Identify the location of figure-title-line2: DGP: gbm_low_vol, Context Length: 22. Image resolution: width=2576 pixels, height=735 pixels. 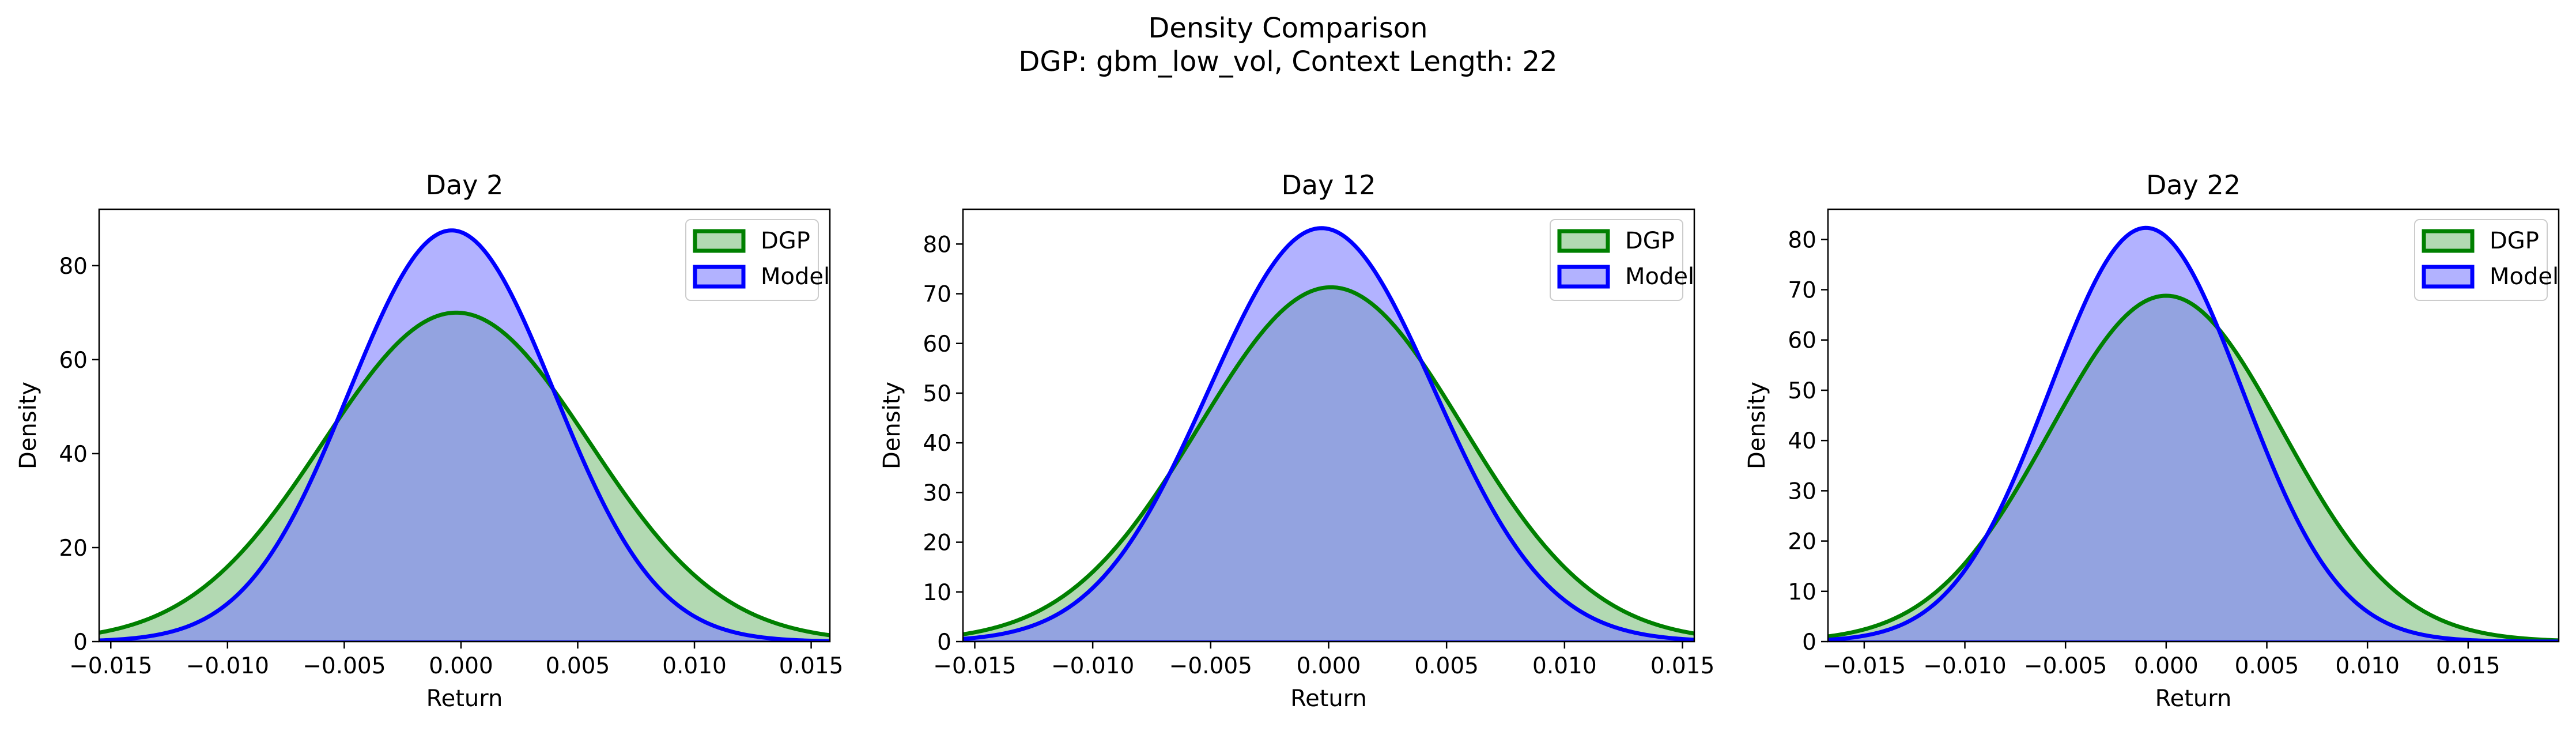
(1287, 62).